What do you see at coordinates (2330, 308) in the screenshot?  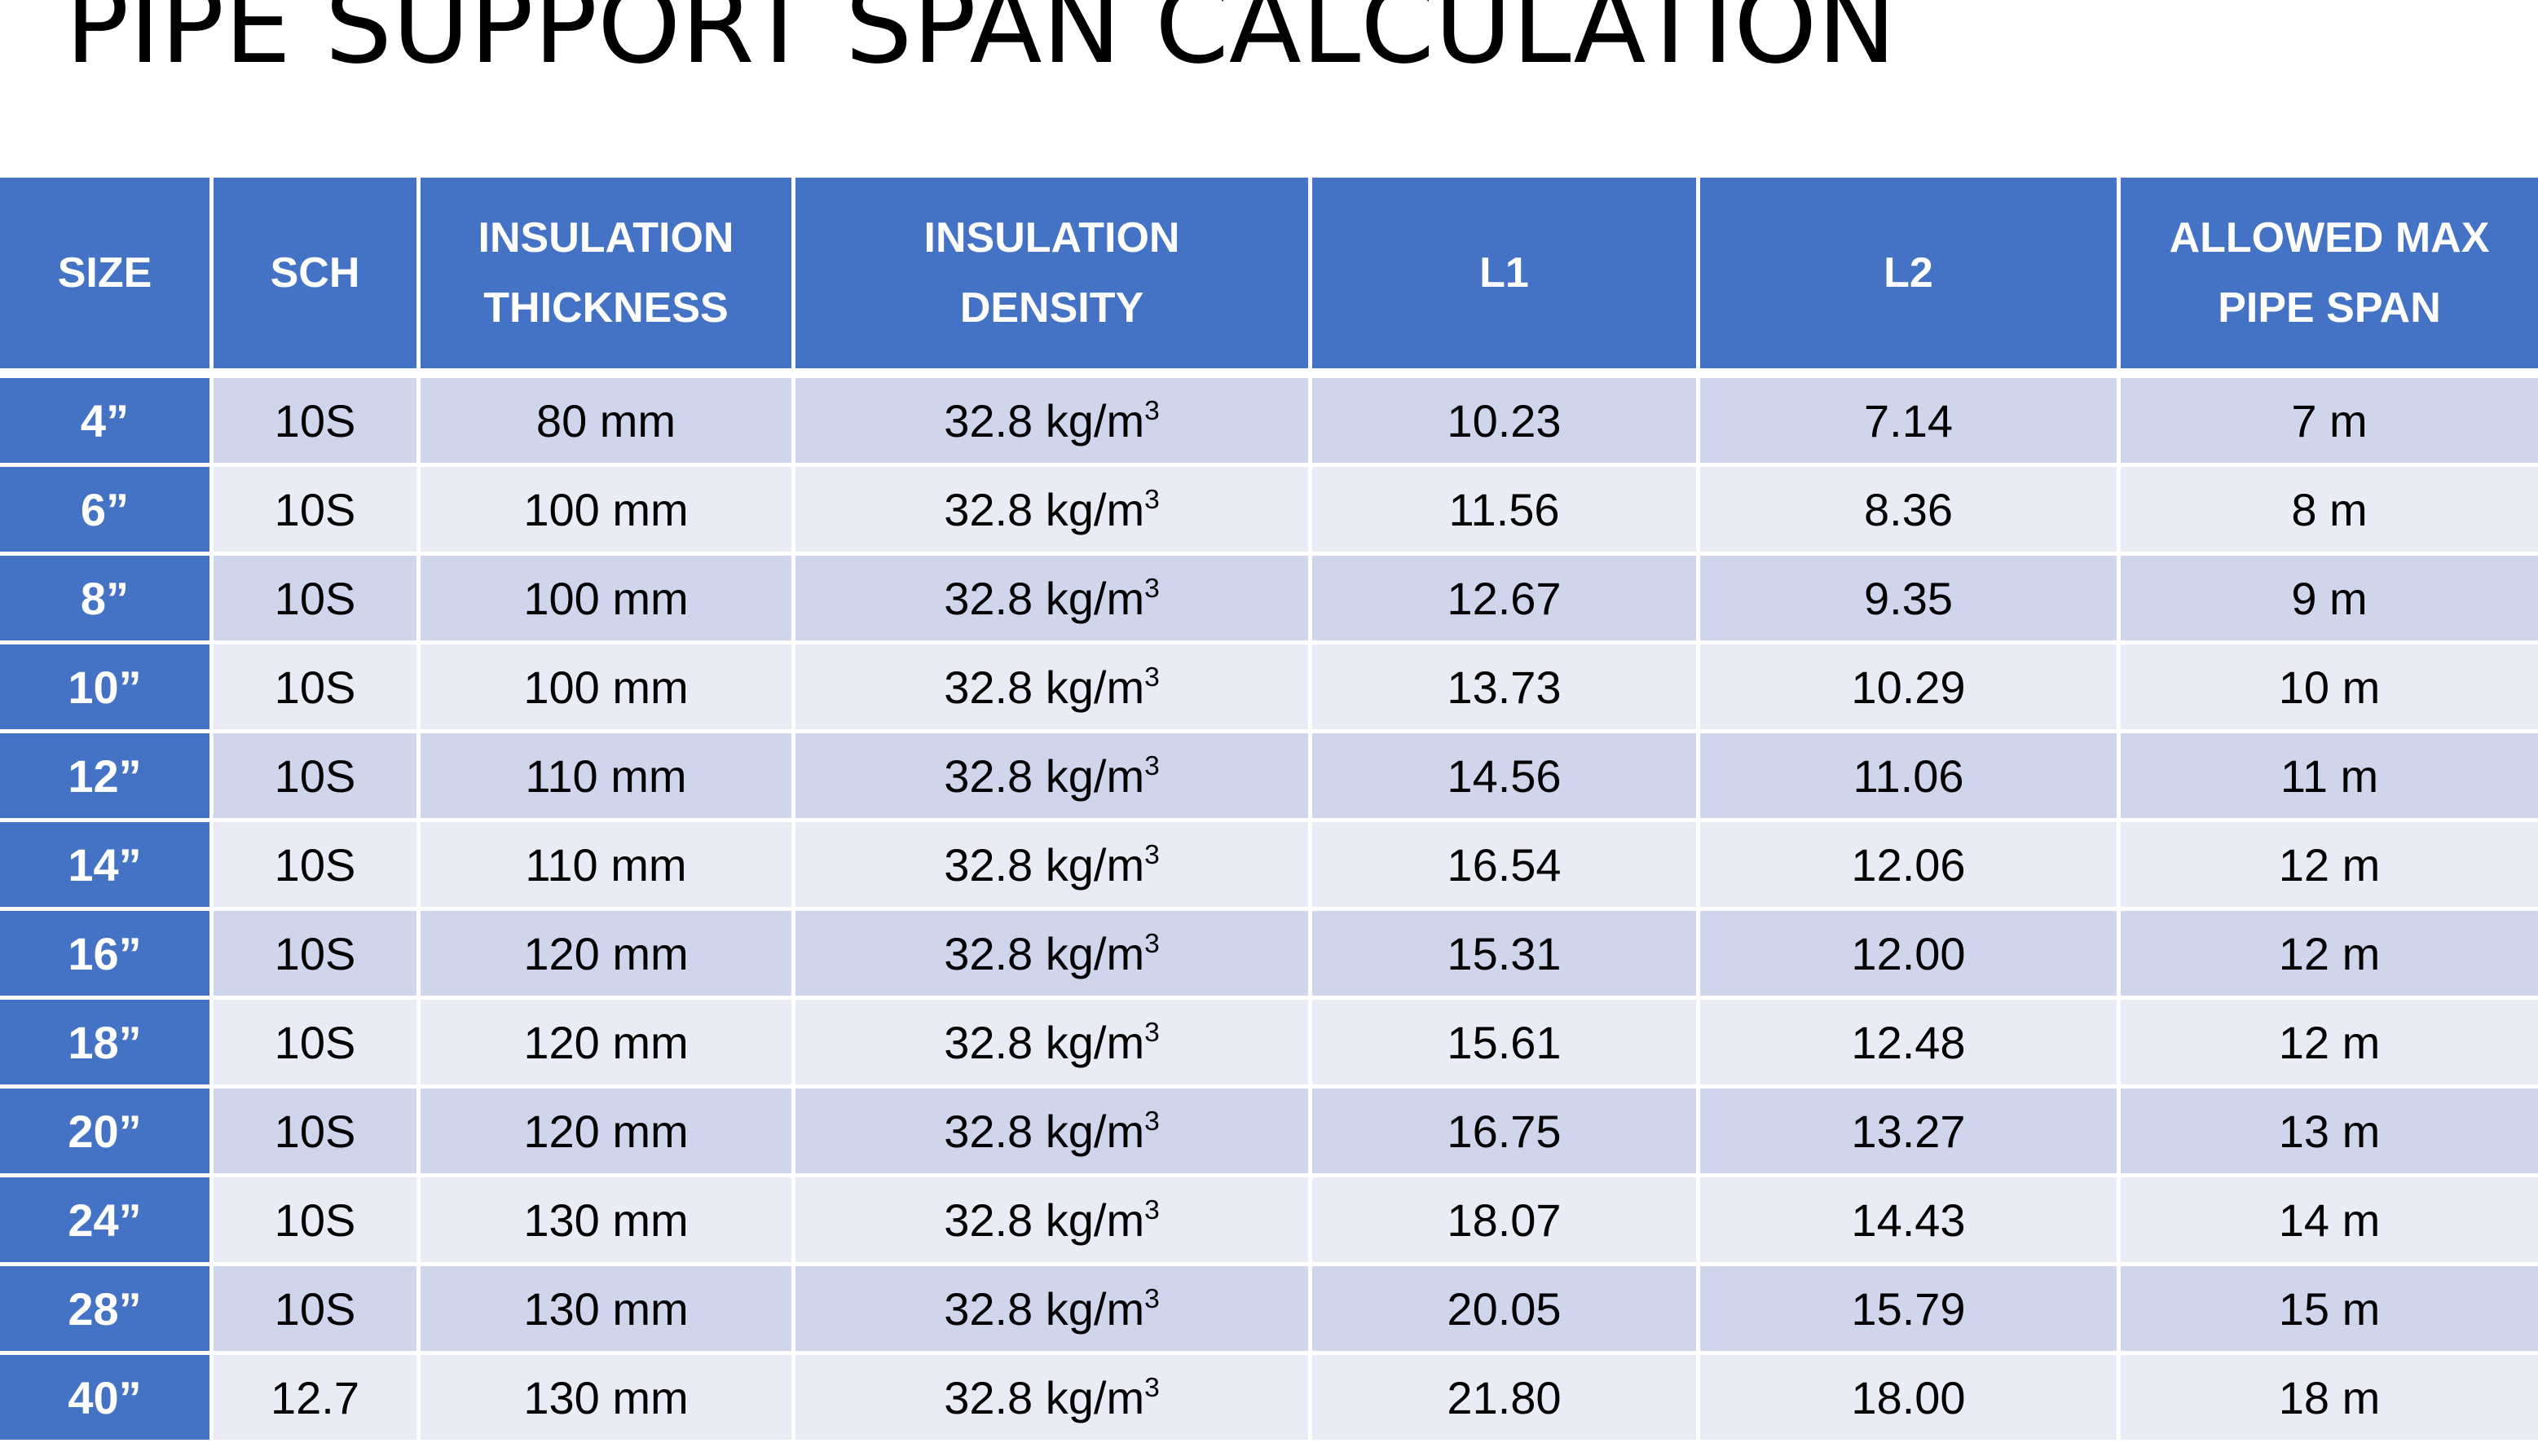 I see `column-header-label: PIPE SPAN` at bounding box center [2330, 308].